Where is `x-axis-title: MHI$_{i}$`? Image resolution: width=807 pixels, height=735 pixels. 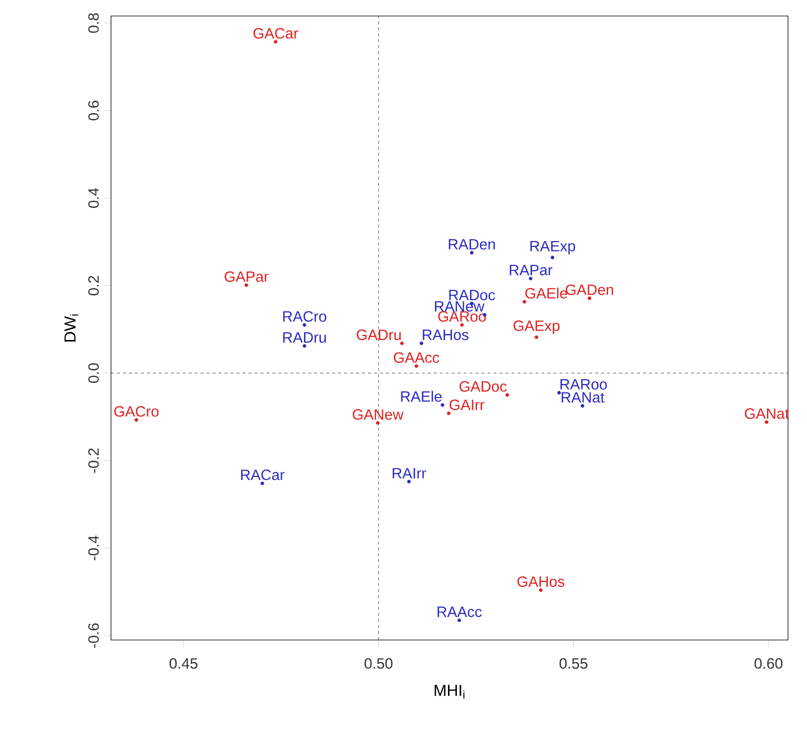
x-axis-title: MHI$_{i}$ is located at coordinates (449, 691).